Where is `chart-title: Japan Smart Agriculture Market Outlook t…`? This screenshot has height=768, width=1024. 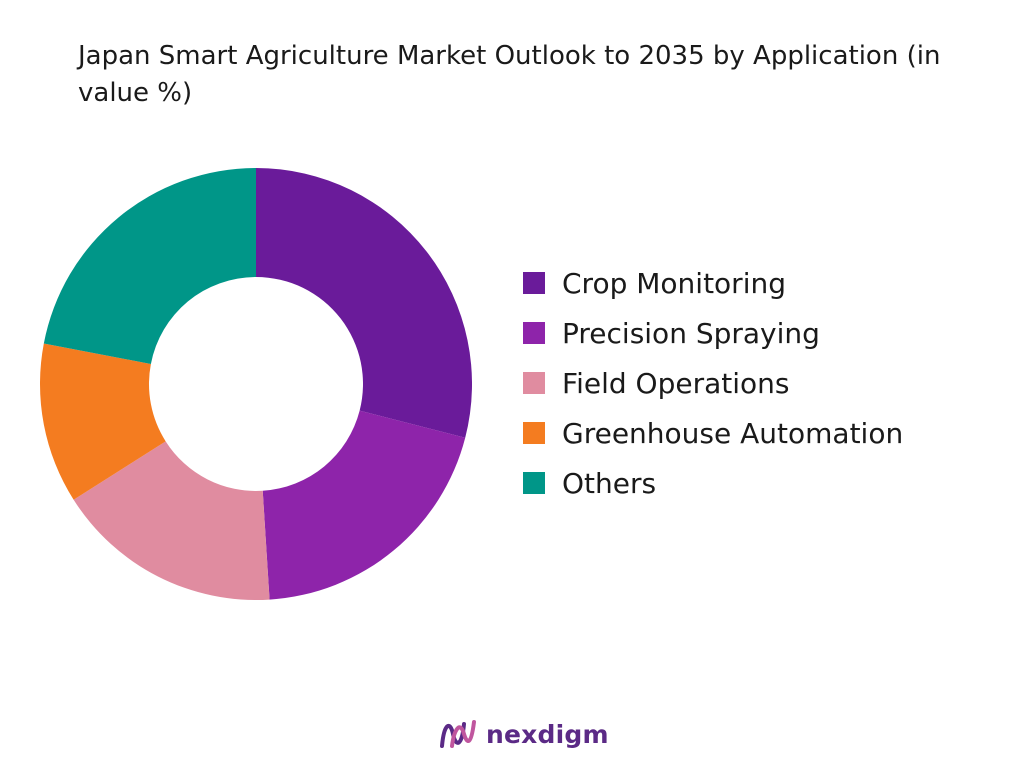
chart-title: Japan Smart Agriculture Market Outlook t… is located at coordinates (509, 74).